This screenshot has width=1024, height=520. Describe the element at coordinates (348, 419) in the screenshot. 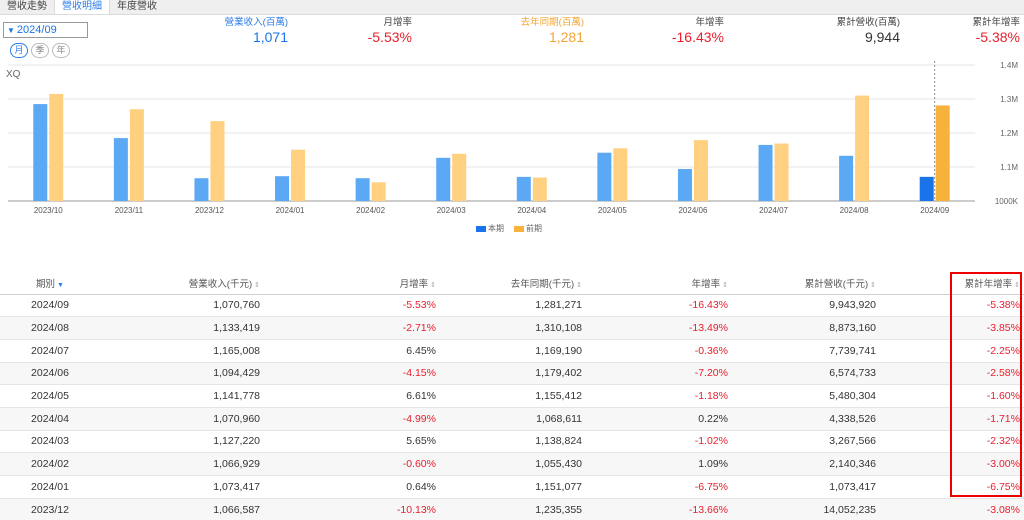

I see `cell-mom: -4.99%` at that location.